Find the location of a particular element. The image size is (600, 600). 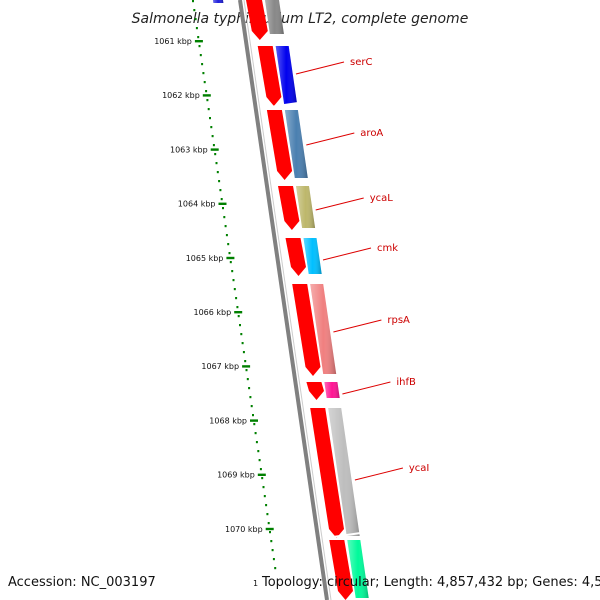

forward-arrow-ycal is located at coordinates (289, 208).